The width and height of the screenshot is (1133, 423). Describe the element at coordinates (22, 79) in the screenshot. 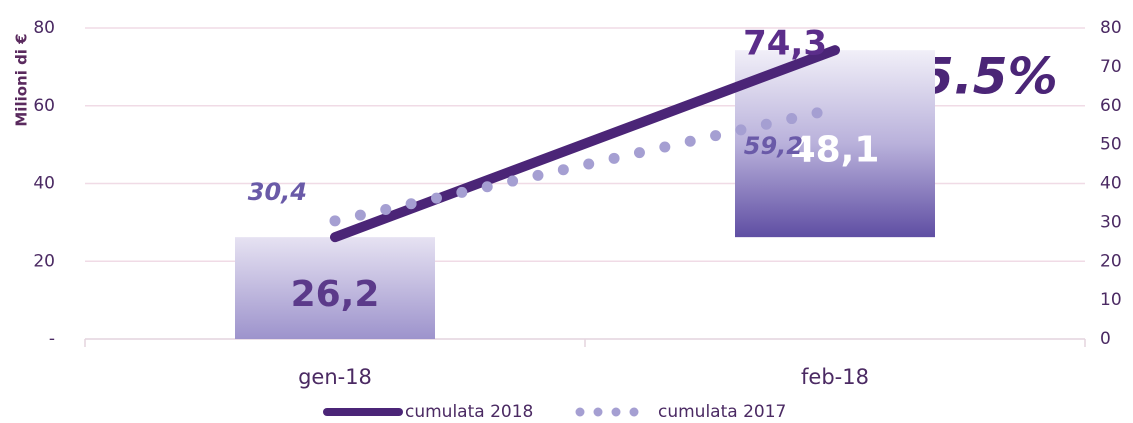

I see `y-axis-label: Milioni di €` at that location.